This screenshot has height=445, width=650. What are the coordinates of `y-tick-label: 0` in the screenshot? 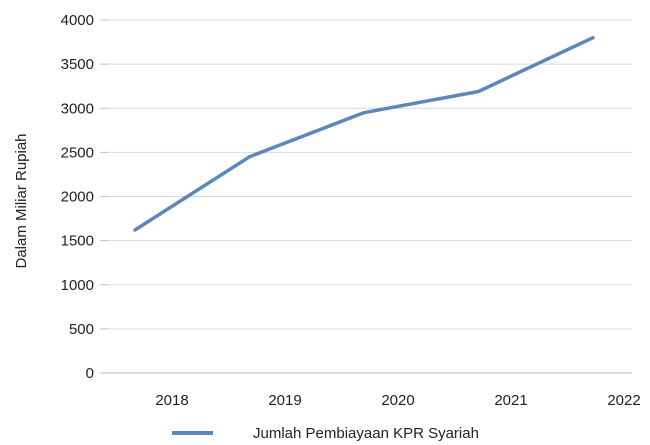 It's located at (90, 373).